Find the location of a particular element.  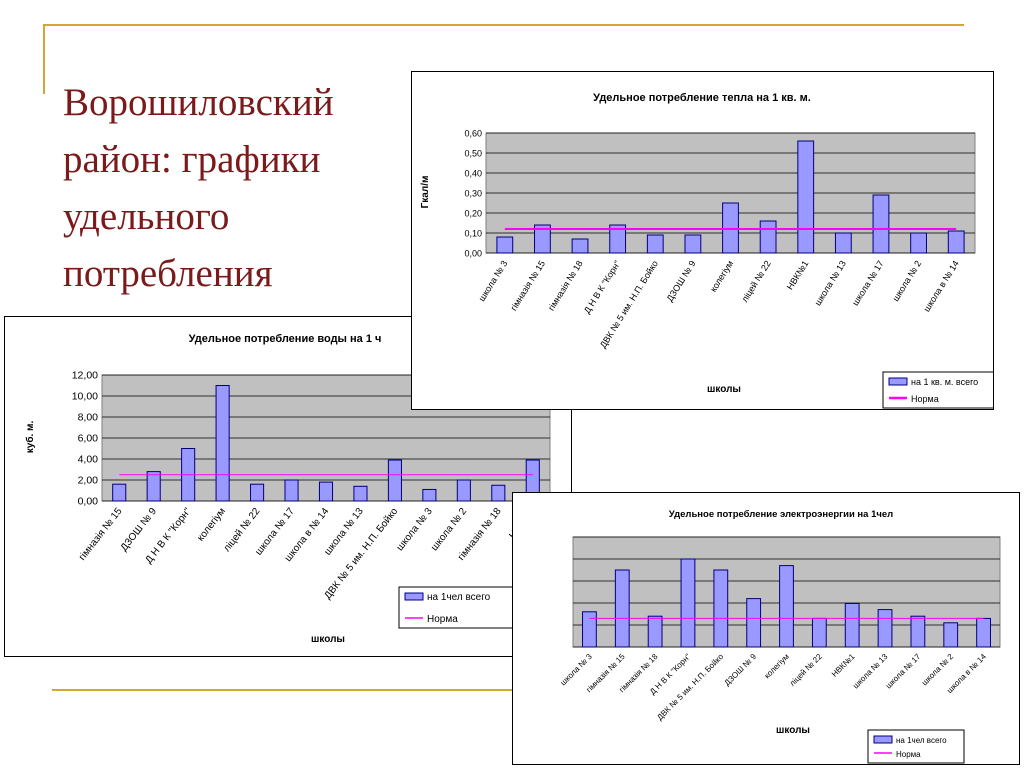

y-axis-label: Гкал/м is located at coordinates (425, 192).